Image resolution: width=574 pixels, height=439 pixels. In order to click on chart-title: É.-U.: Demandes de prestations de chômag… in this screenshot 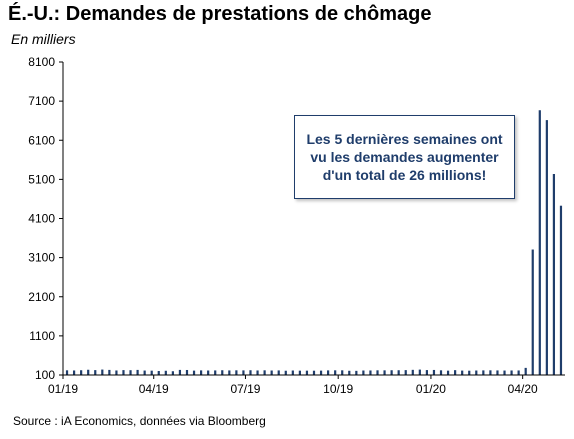, I will do `click(220, 14)`.